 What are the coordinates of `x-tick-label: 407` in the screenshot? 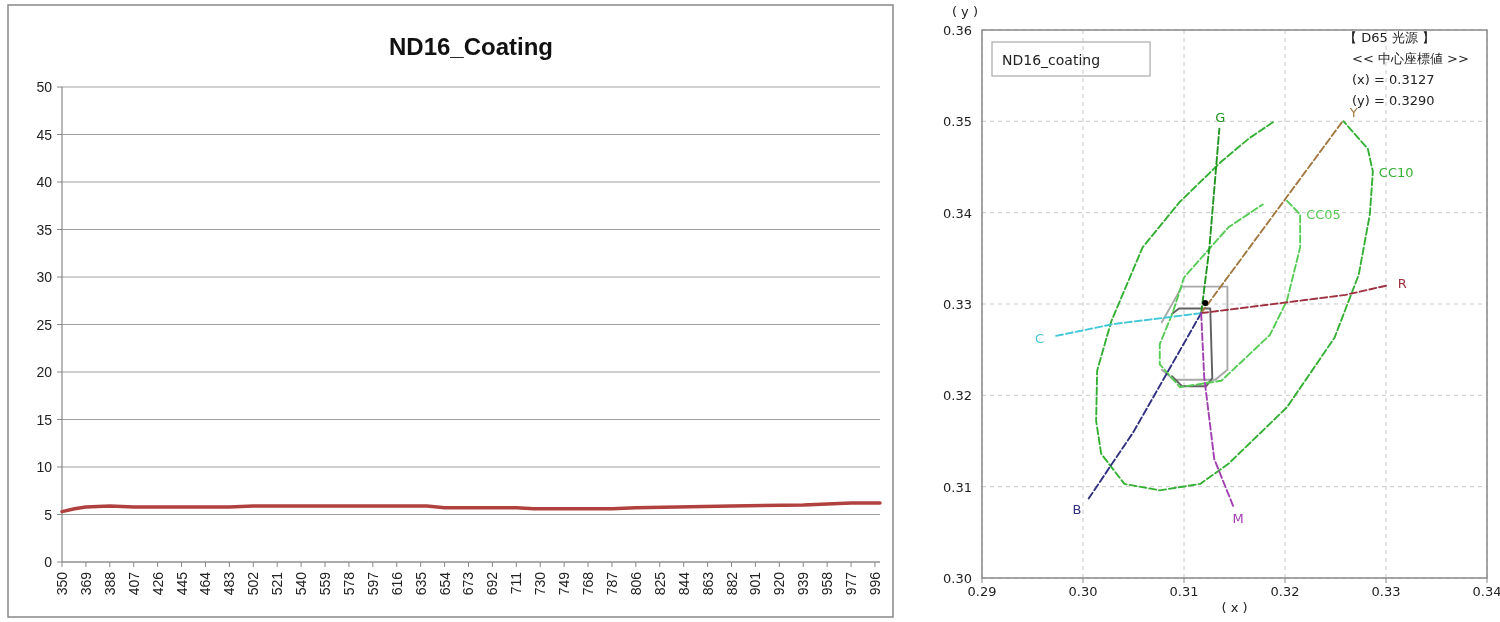 It's located at (133, 583).